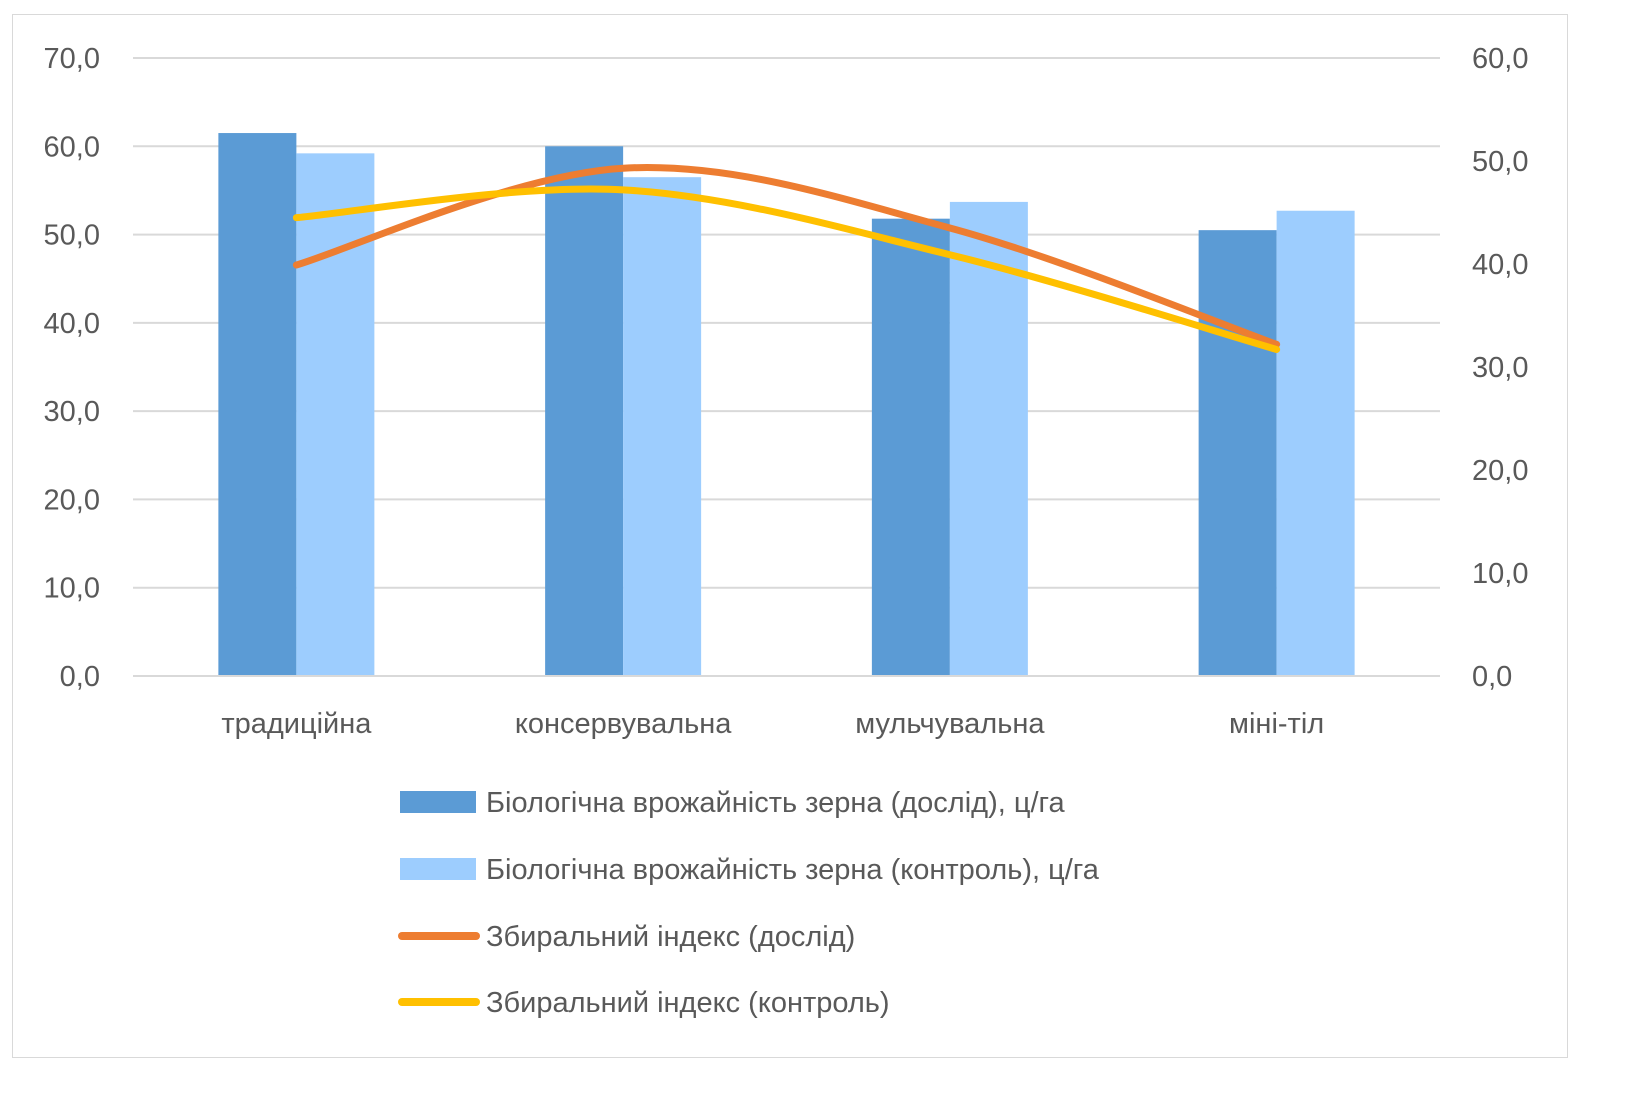 The height and width of the screenshot is (1114, 1642). Describe the element at coordinates (1492, 677) in the screenshot. I see `y-right-tick-label: 0,0` at that location.